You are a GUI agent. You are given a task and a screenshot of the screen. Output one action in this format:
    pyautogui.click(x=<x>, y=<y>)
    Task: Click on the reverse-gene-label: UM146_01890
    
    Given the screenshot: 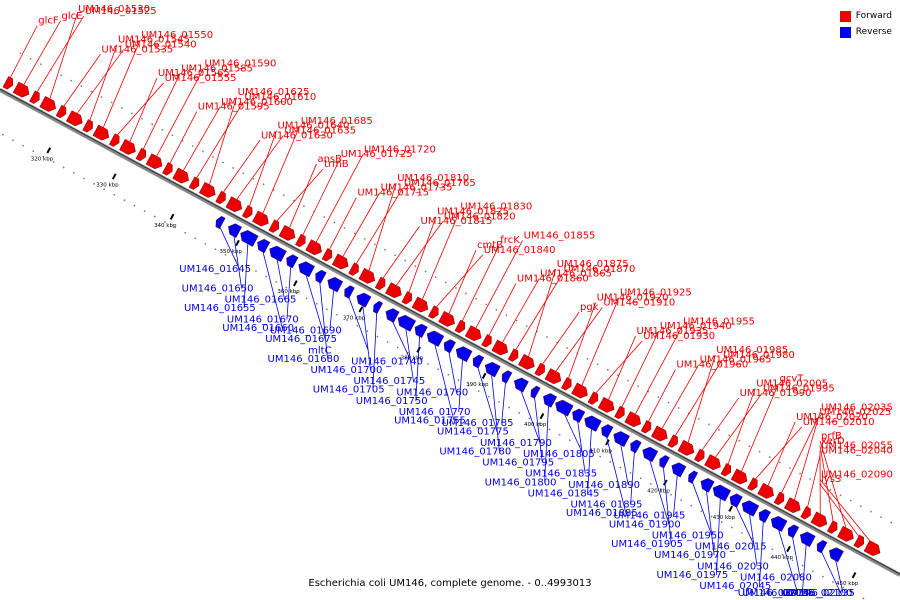 What is the action you would take?
    pyautogui.click(x=604, y=485)
    